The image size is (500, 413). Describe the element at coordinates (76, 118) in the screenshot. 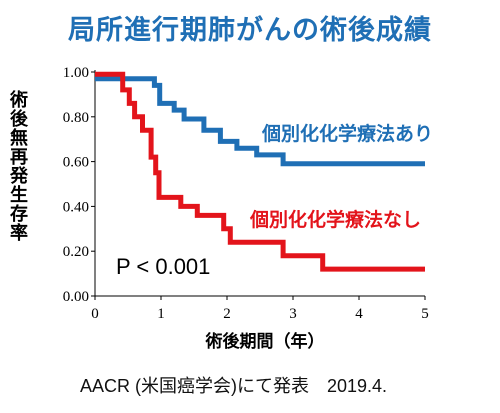

I see `y-tick-label: 0.80` at that location.